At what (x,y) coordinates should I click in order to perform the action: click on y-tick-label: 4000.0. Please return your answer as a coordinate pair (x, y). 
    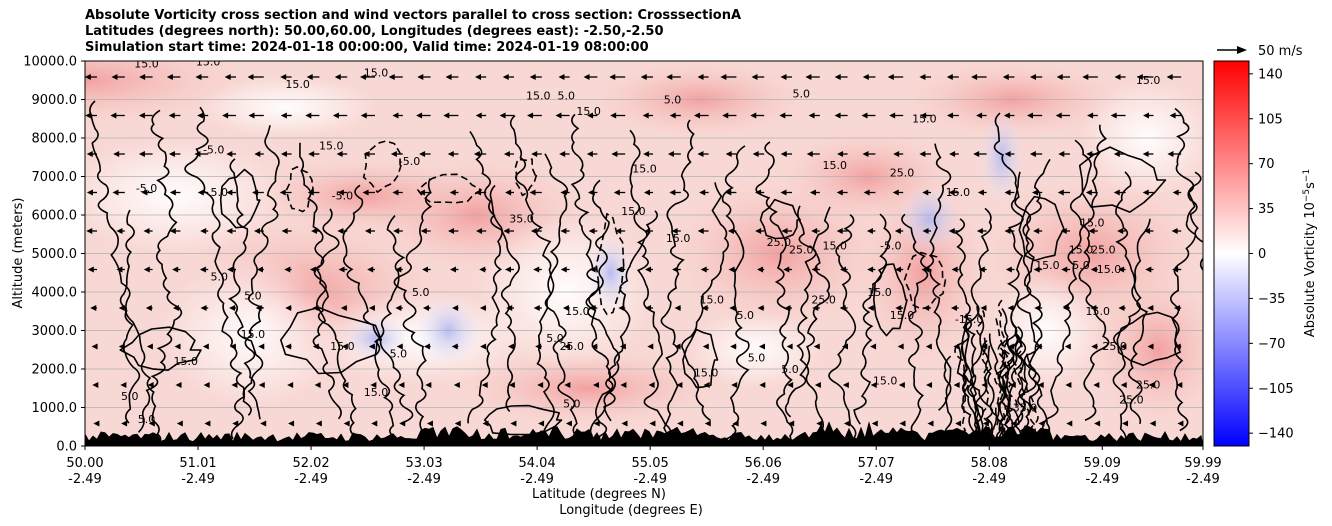
    Looking at the image, I should click on (55, 293).